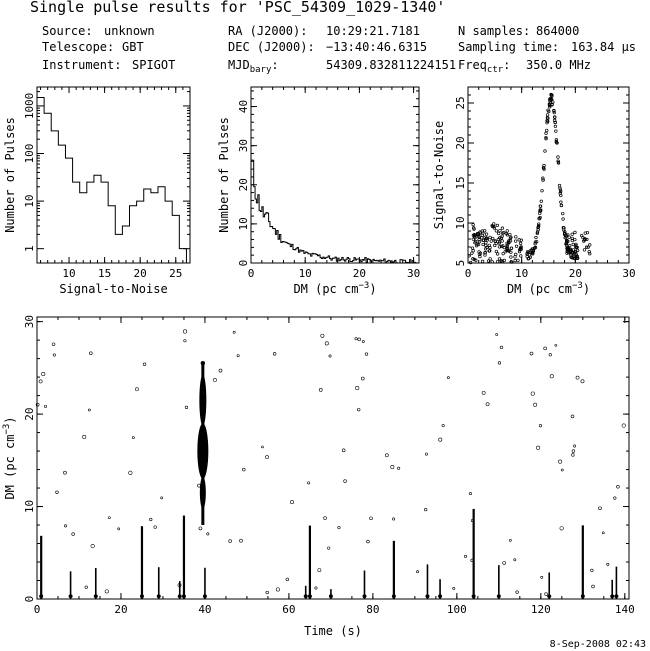 The height and width of the screenshot is (651, 650). Describe the element at coordinates (460, 142) in the screenshot. I see `y-tick-label: 20` at that location.